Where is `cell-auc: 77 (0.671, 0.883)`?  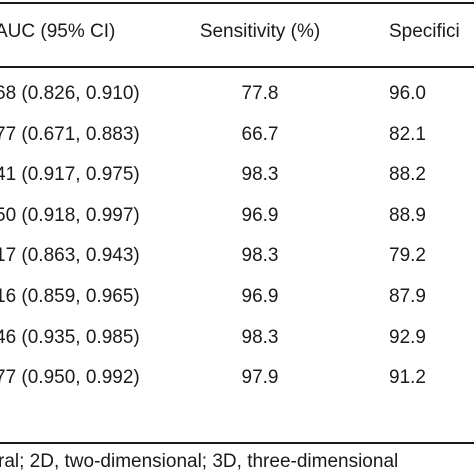 cell-auc: 77 (0.671, 0.883) is located at coordinates (70, 134).